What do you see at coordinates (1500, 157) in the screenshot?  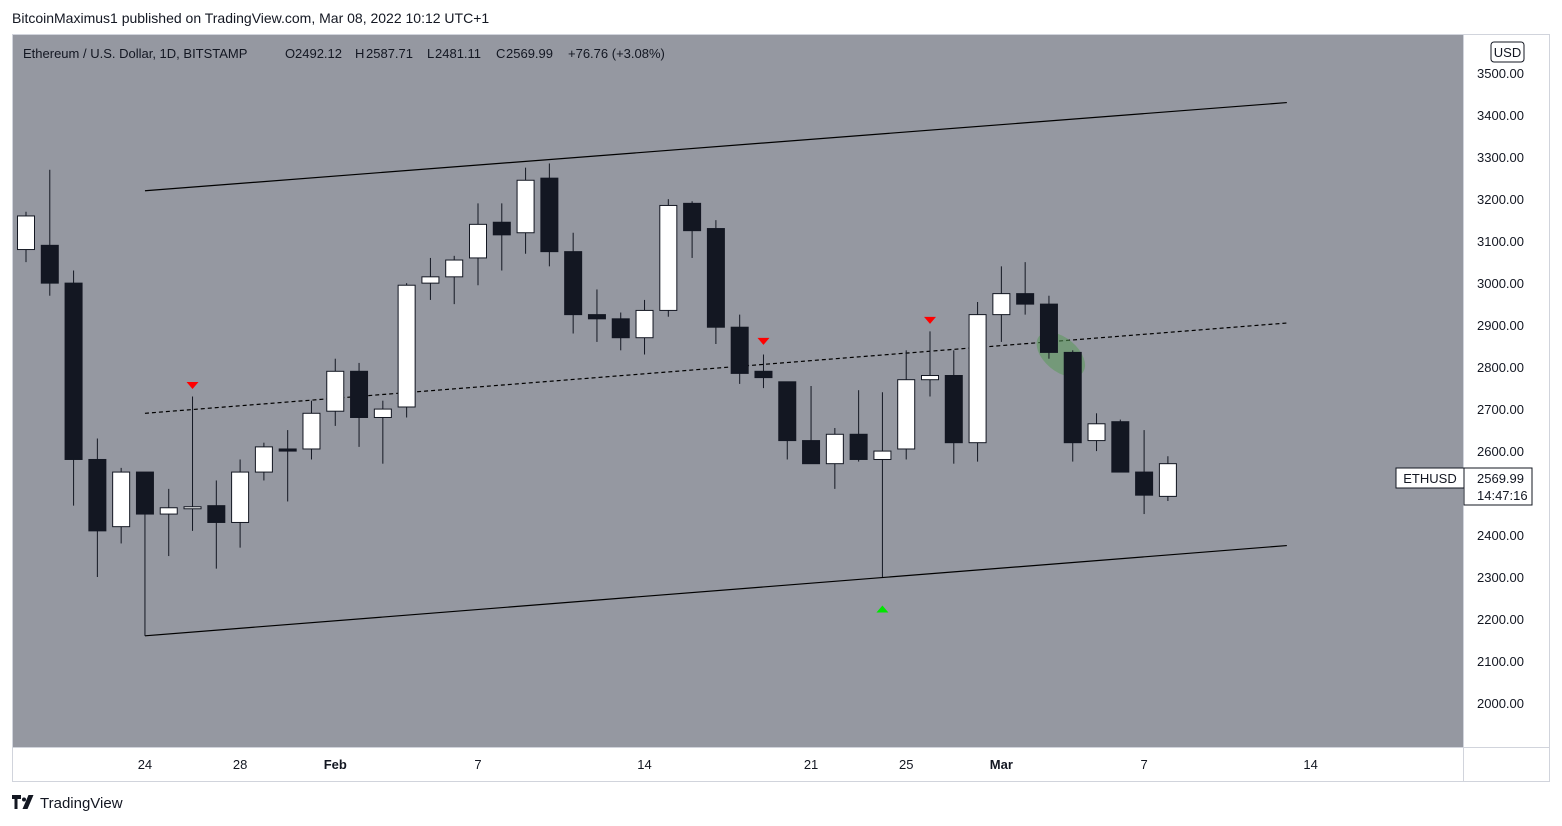 I see `price-tick-label: 3300.00` at bounding box center [1500, 157].